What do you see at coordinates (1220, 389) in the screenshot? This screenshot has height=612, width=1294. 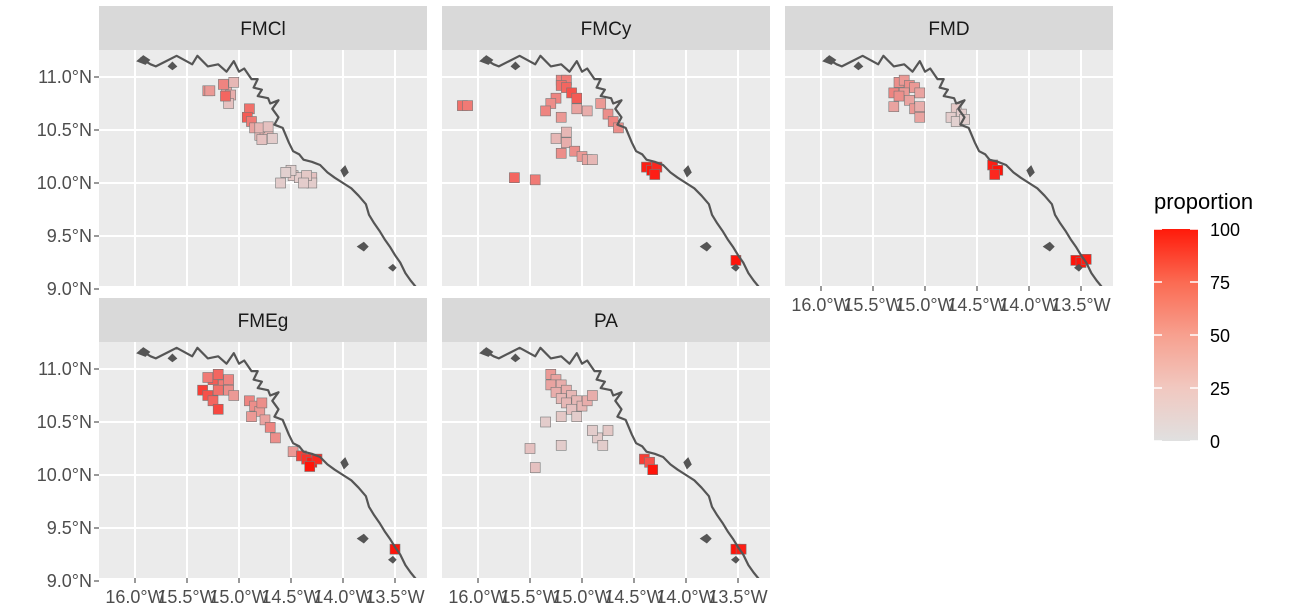 I see `legend-label-25: 25` at bounding box center [1220, 389].